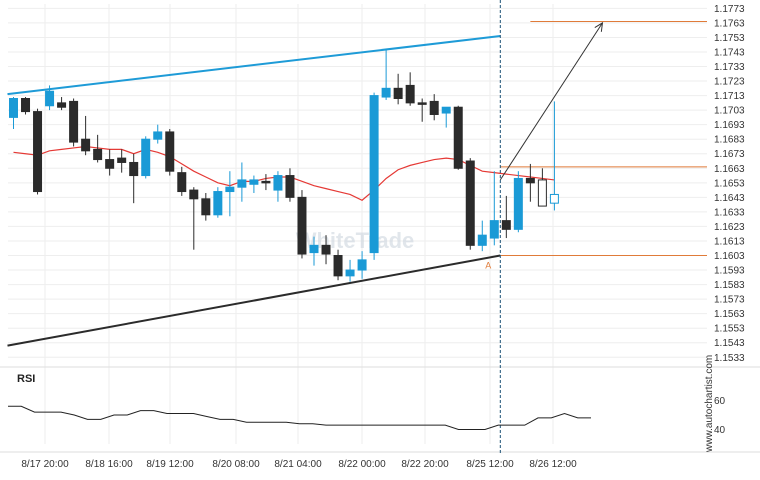 Image resolution: width=760 pixels, height=480 pixels. What do you see at coordinates (254, 65) in the screenshot?
I see `trendline-upper` at bounding box center [254, 65].